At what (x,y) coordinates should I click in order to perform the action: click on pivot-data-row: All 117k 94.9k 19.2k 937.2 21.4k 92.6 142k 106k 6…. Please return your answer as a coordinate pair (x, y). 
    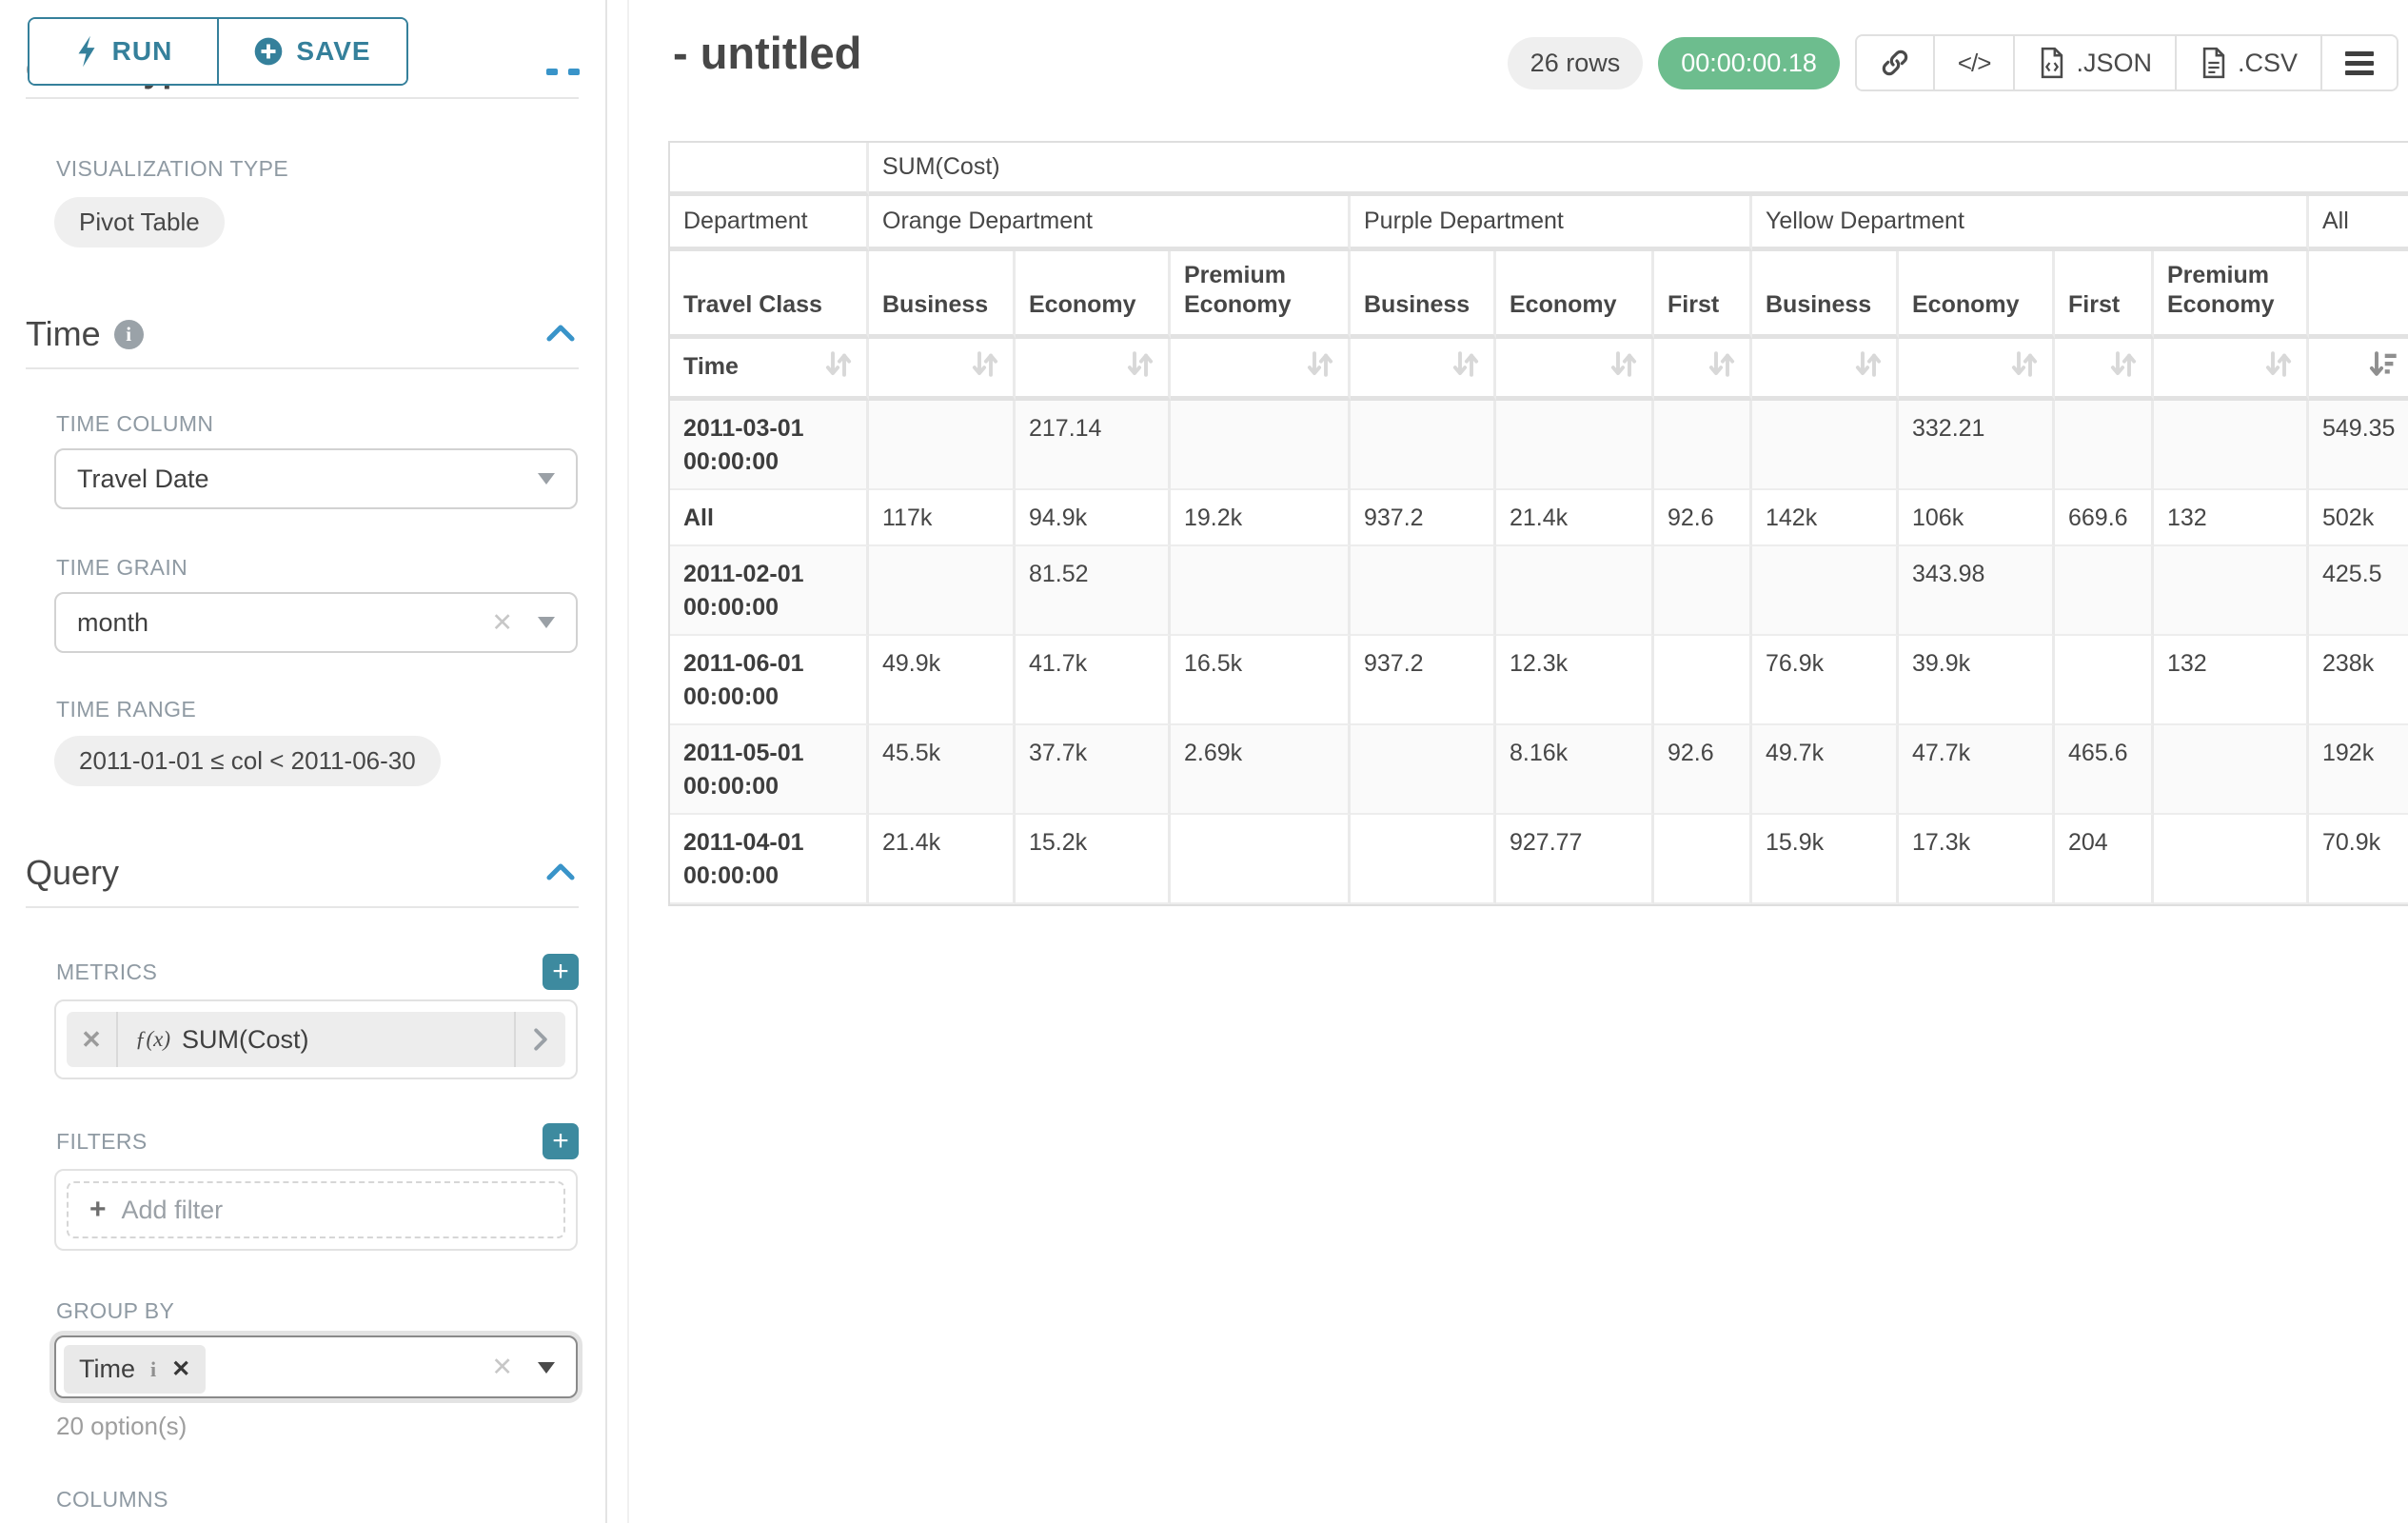
    Looking at the image, I should click on (1539, 518).